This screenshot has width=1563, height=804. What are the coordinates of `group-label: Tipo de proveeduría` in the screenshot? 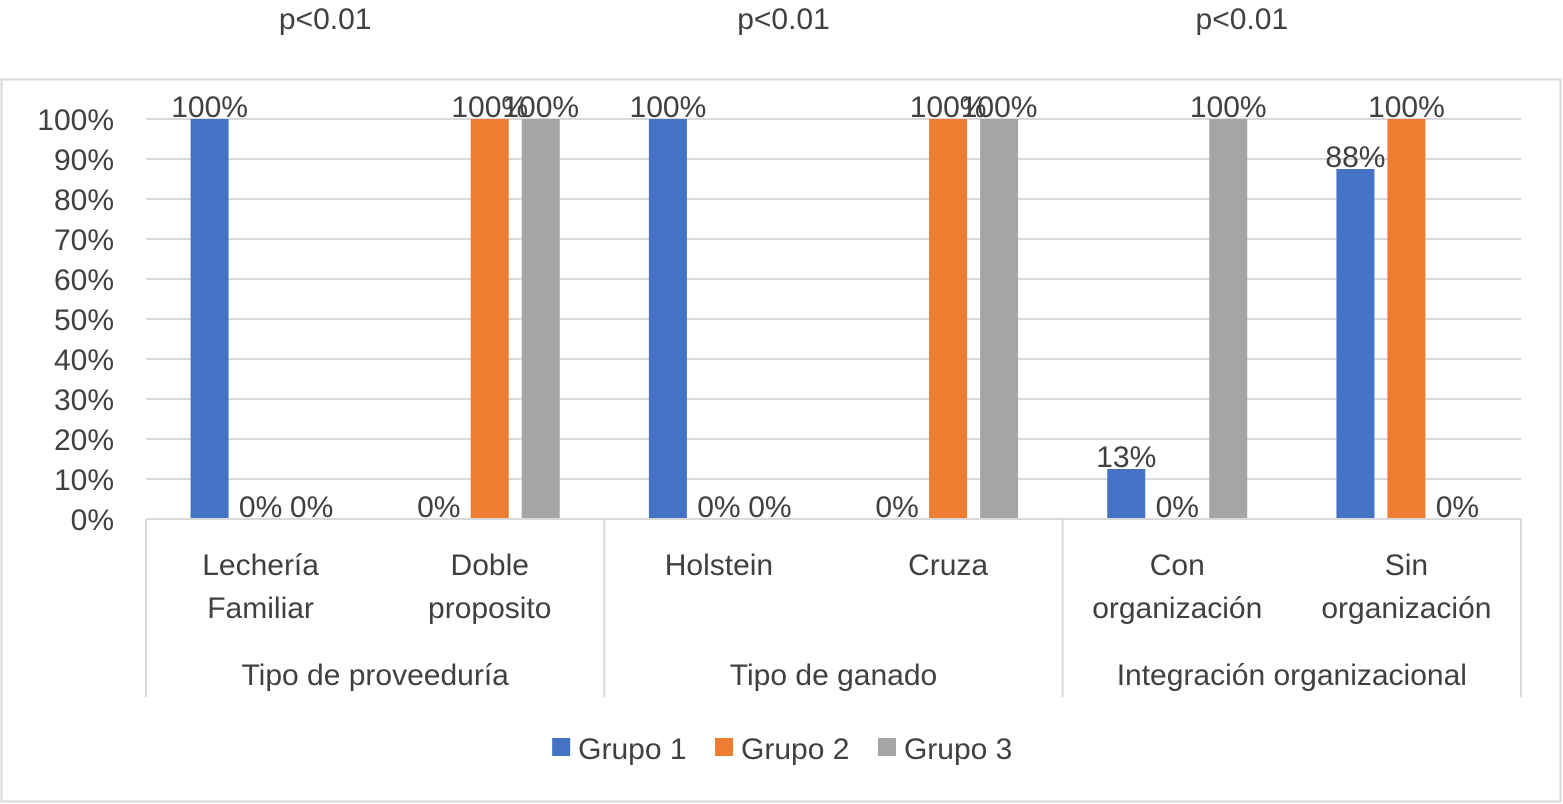 It's located at (375, 675).